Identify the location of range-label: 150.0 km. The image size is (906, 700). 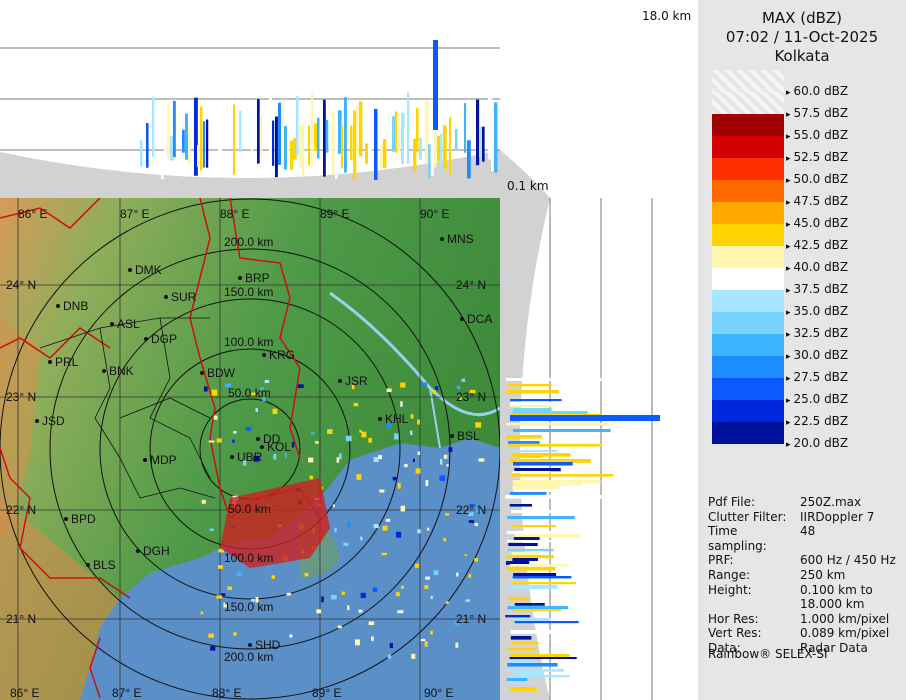
(248, 292).